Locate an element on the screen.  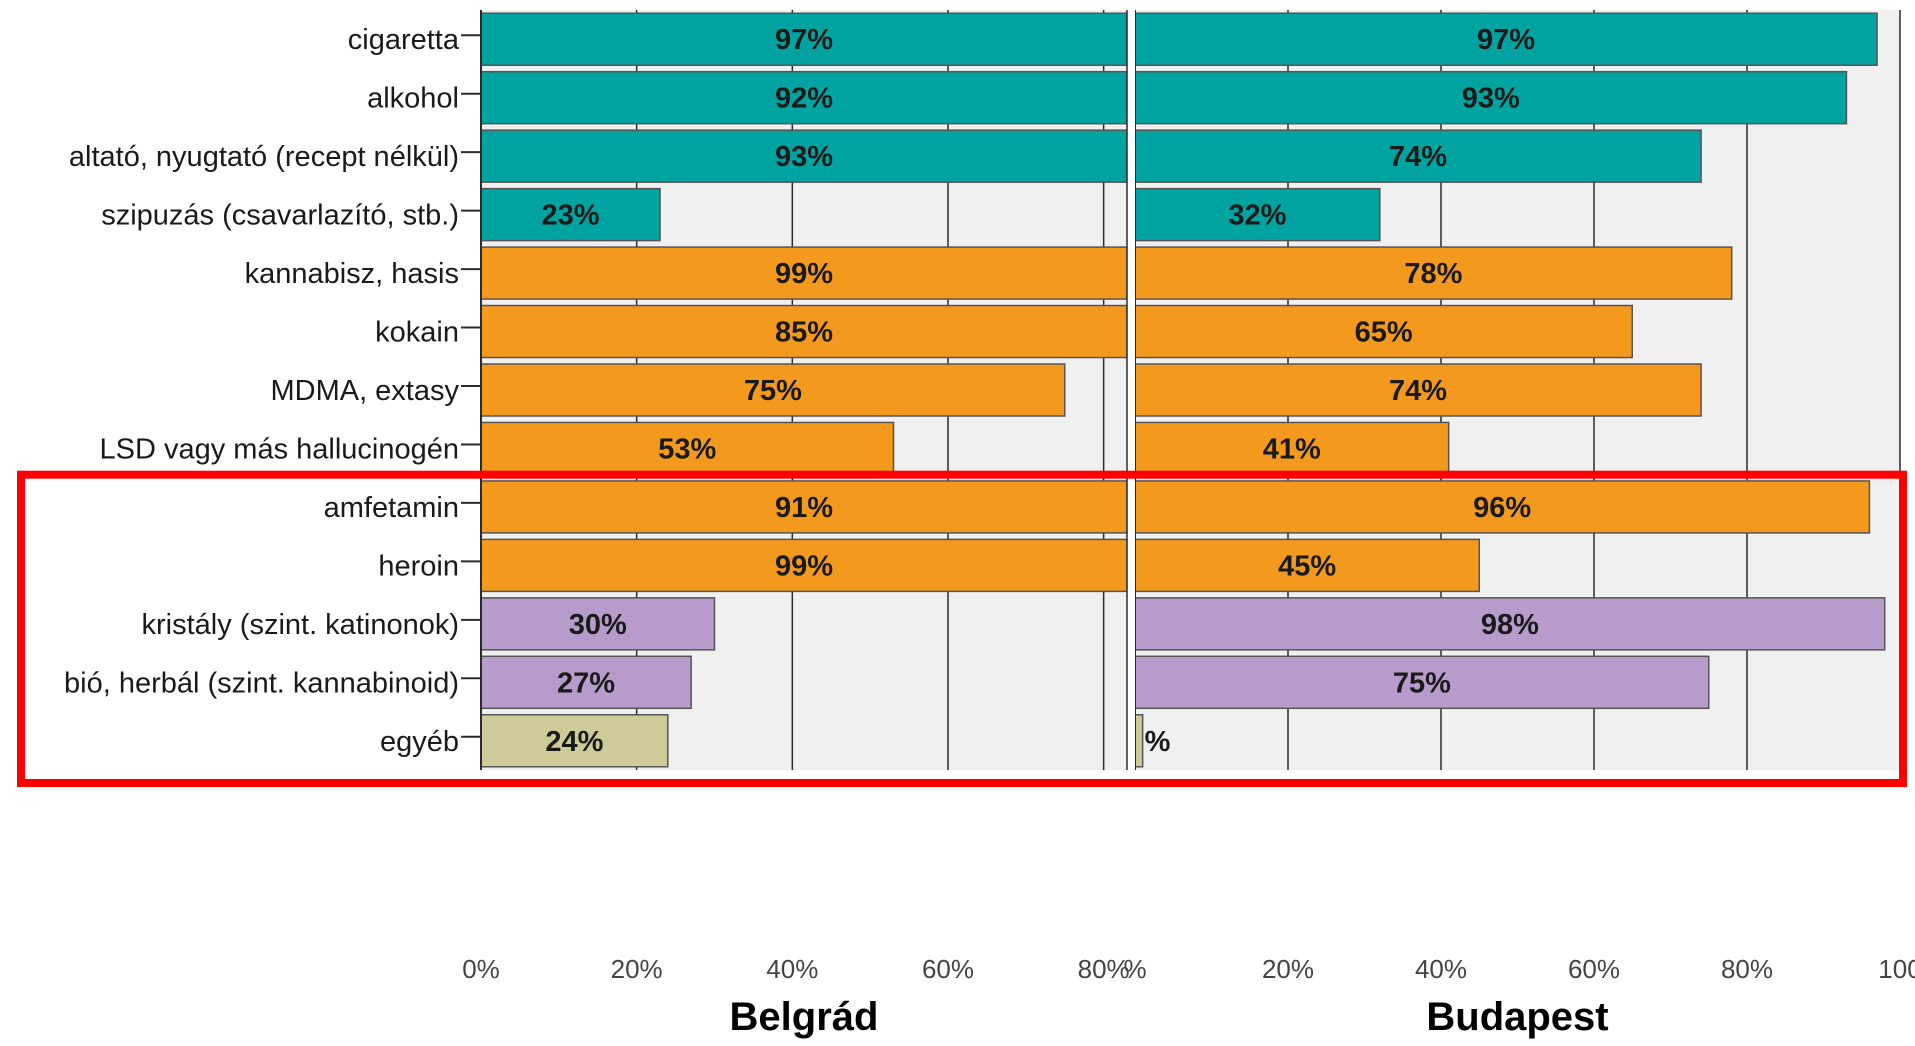
panel-title-0: Belgrád is located at coordinates (804, 1017).